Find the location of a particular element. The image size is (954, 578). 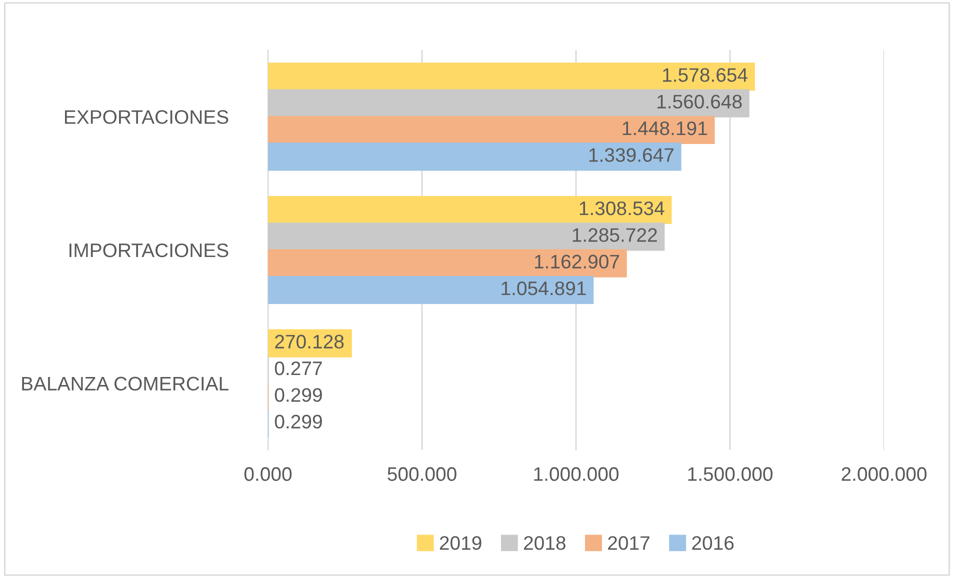

x-tick-label: 1.500.000 is located at coordinates (730, 474).